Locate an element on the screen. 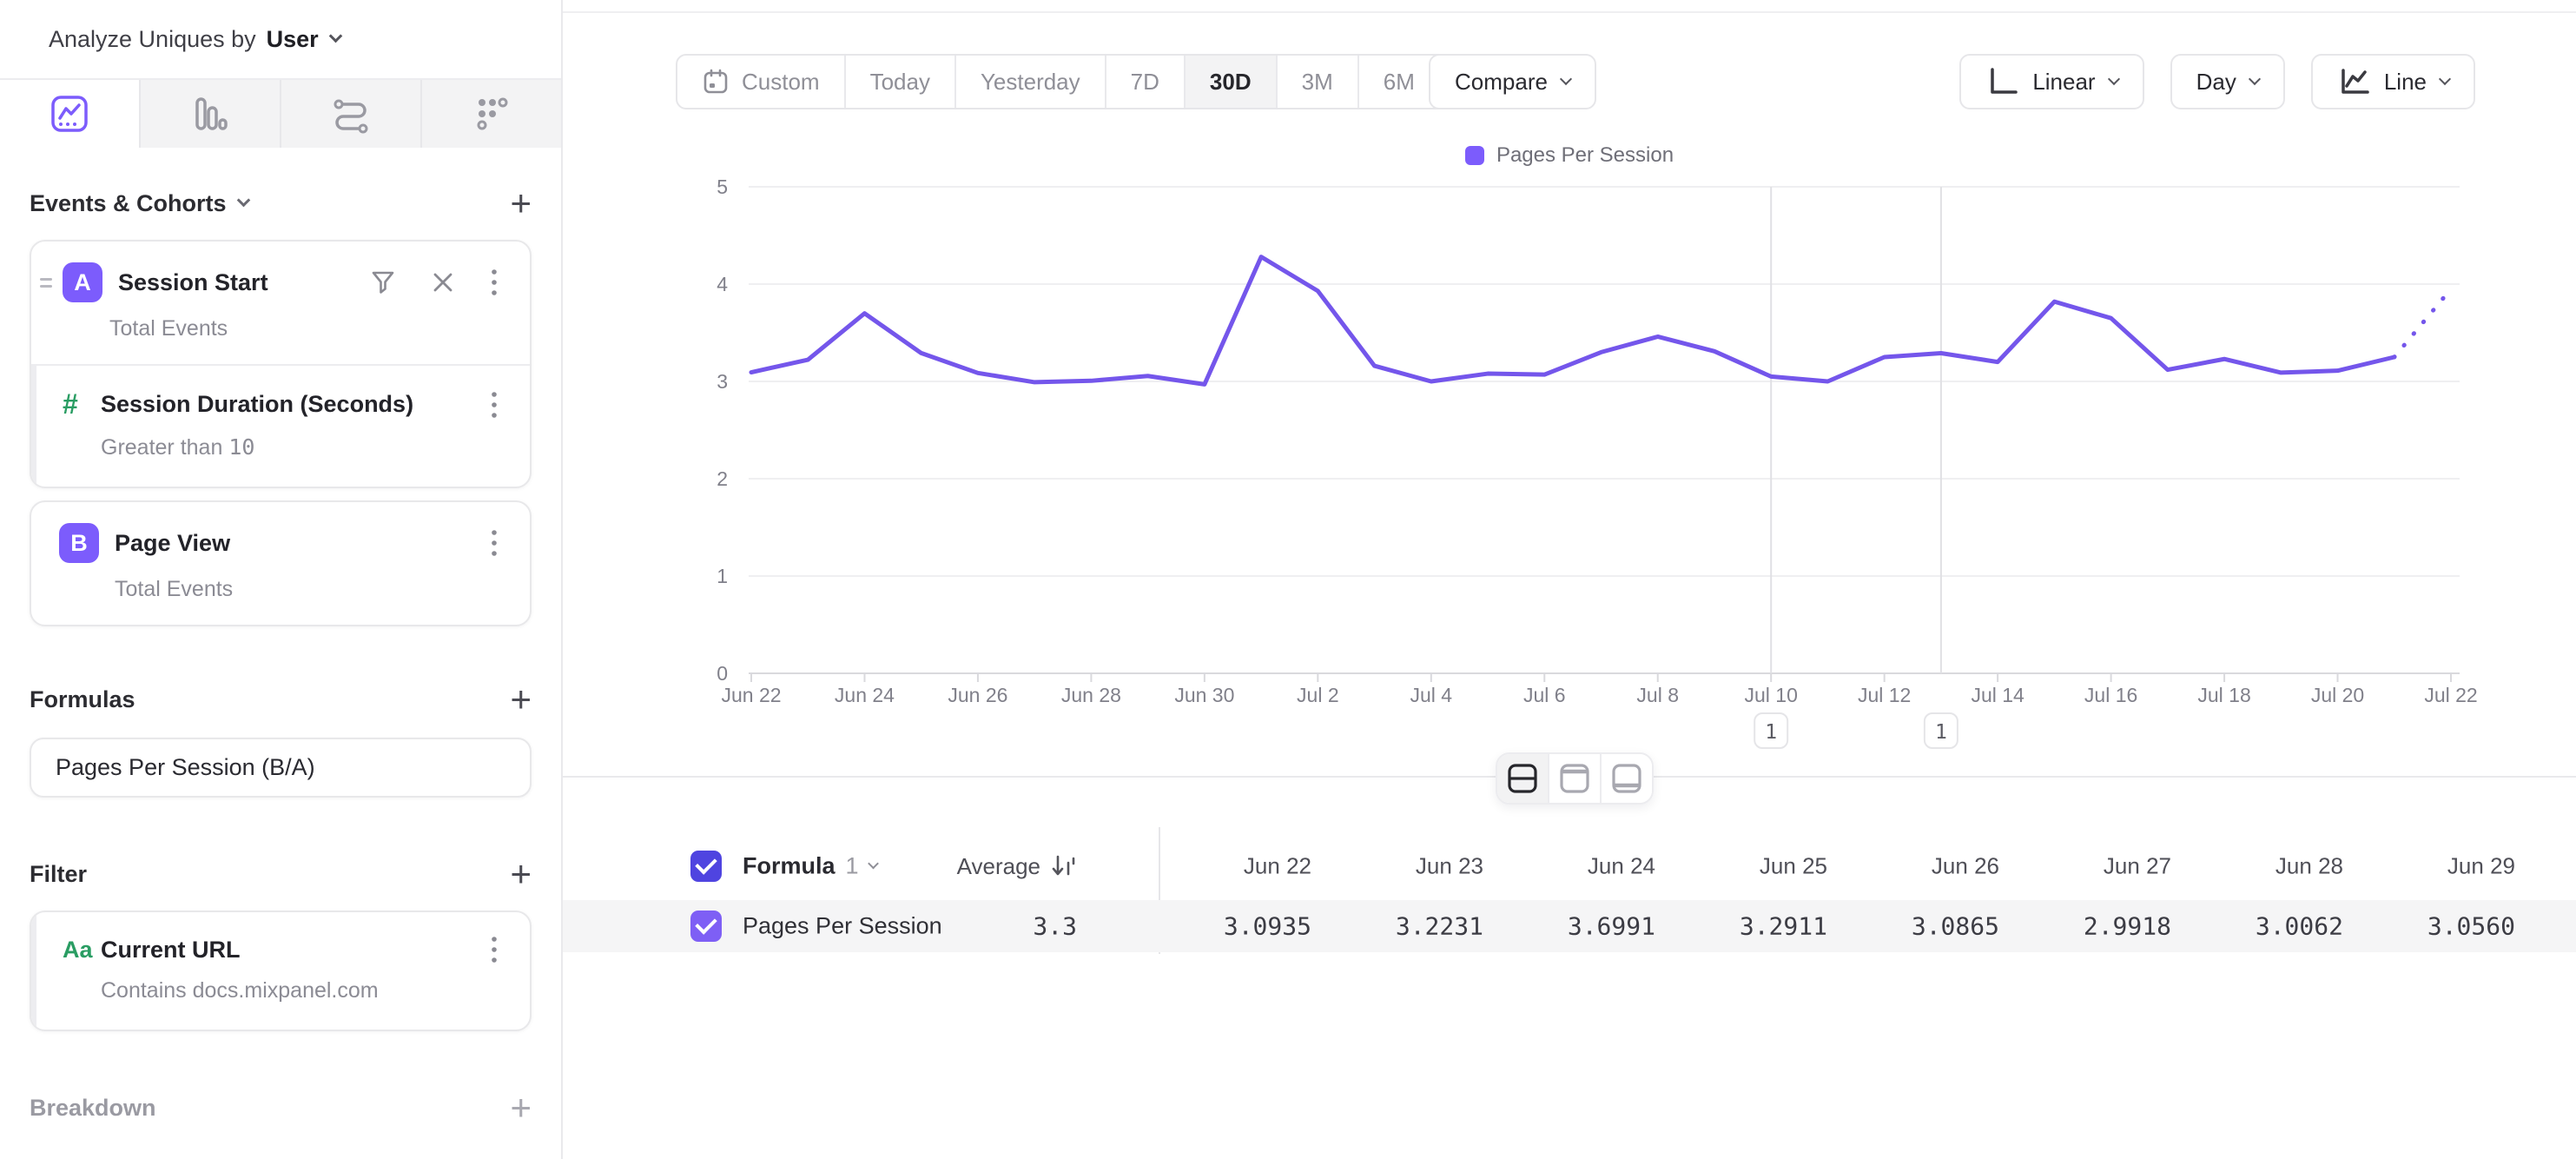 The width and height of the screenshot is (2576, 1159). range-label: Today is located at coordinates (899, 81).